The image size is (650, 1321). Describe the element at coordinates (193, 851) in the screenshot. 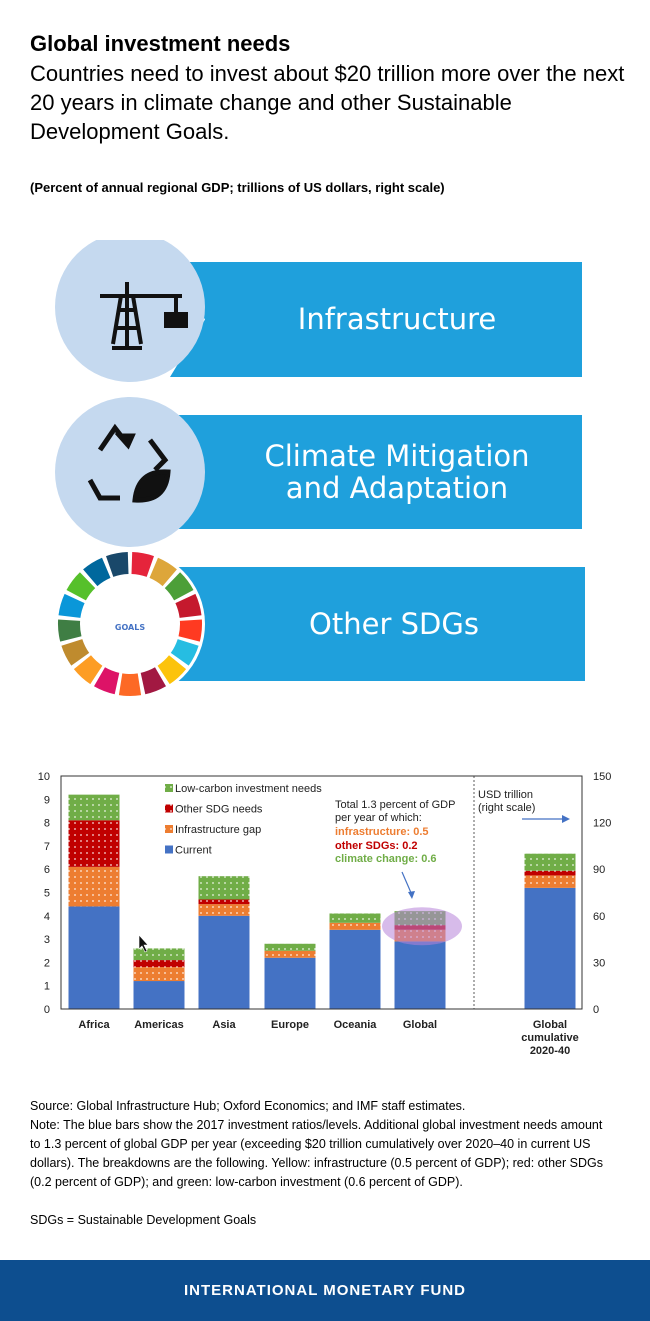

I see `legend-label: Current` at that location.